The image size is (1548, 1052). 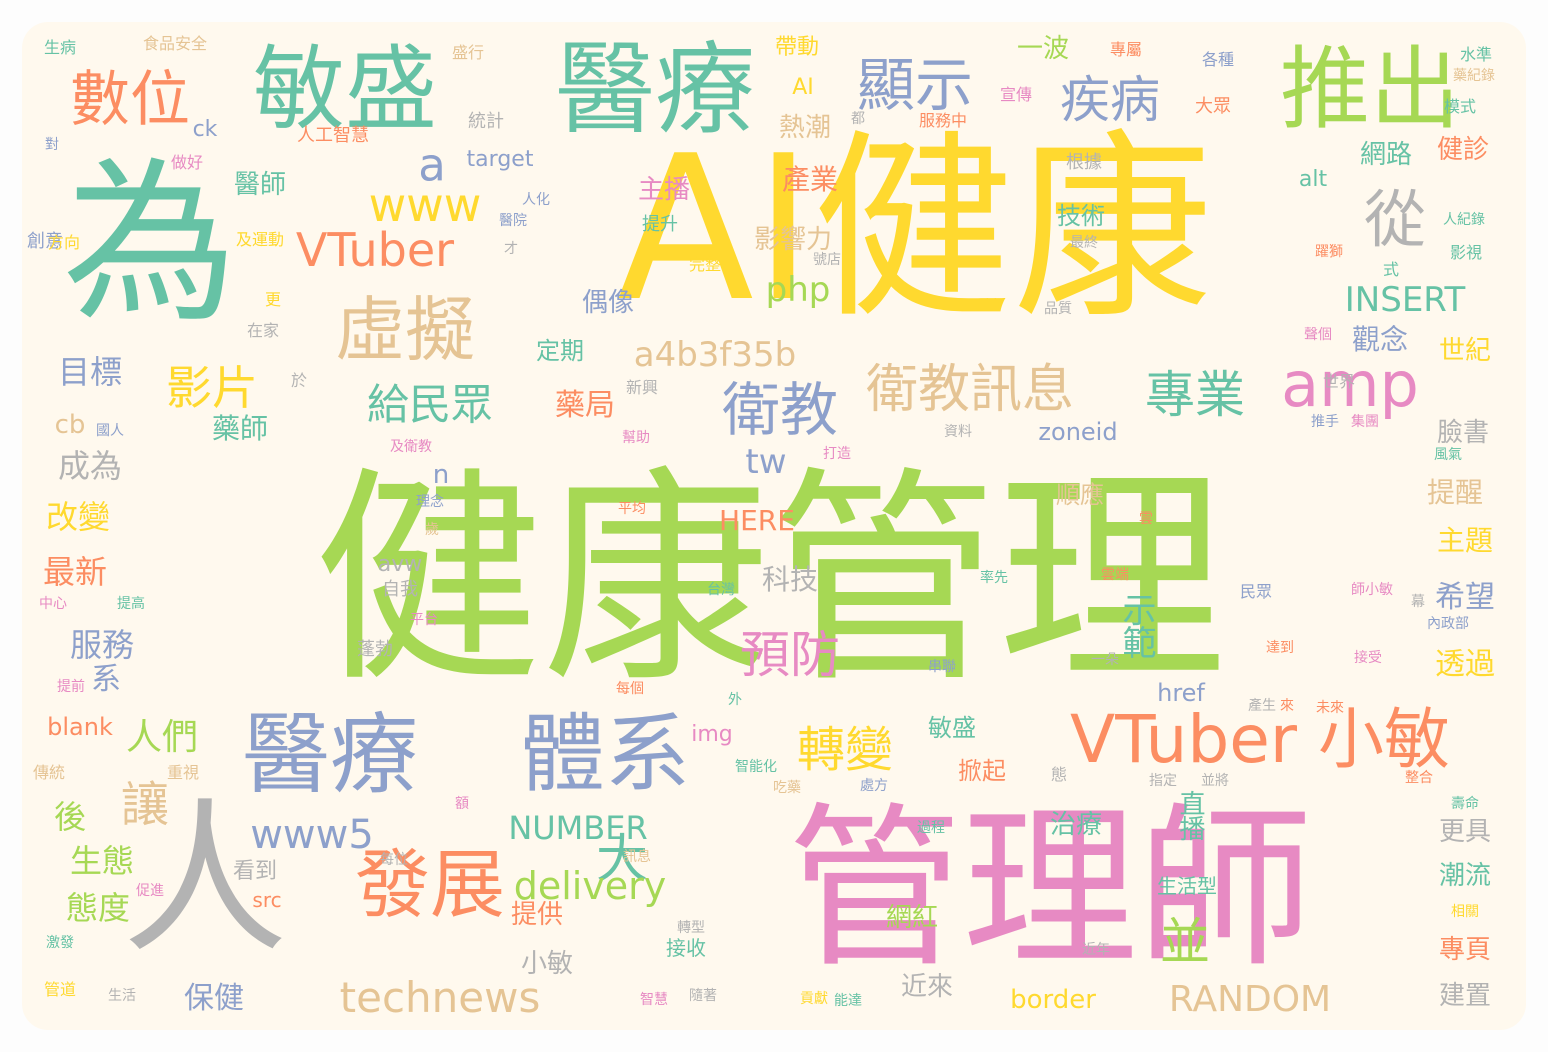 I want to click on word-cloud-word: 內政部, so click(x=1448, y=624).